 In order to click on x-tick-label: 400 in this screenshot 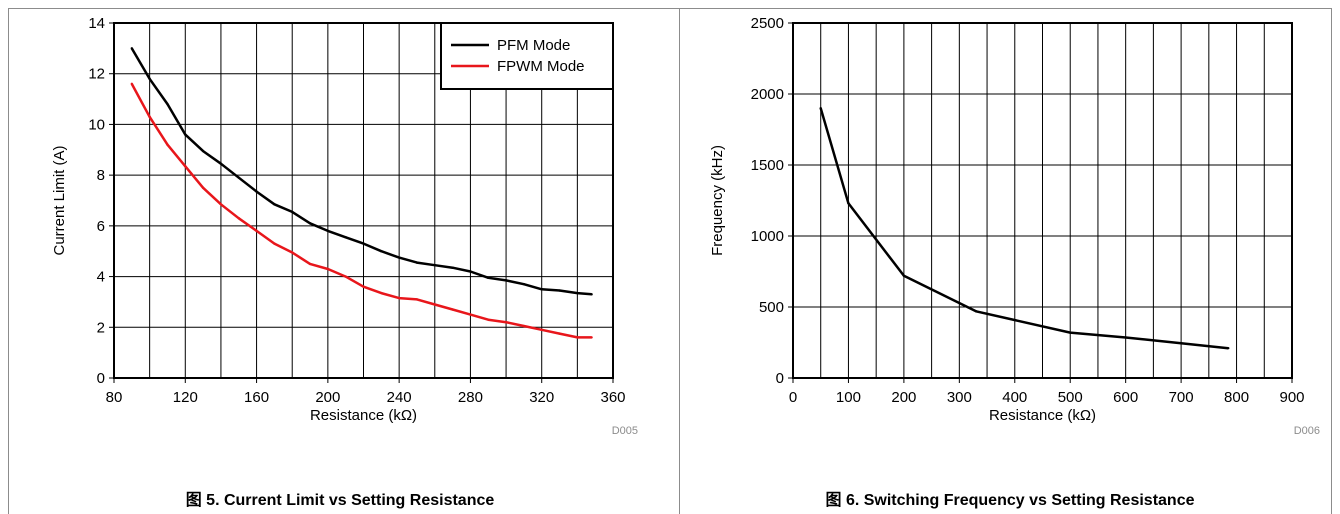, I will do `click(1014, 397)`.